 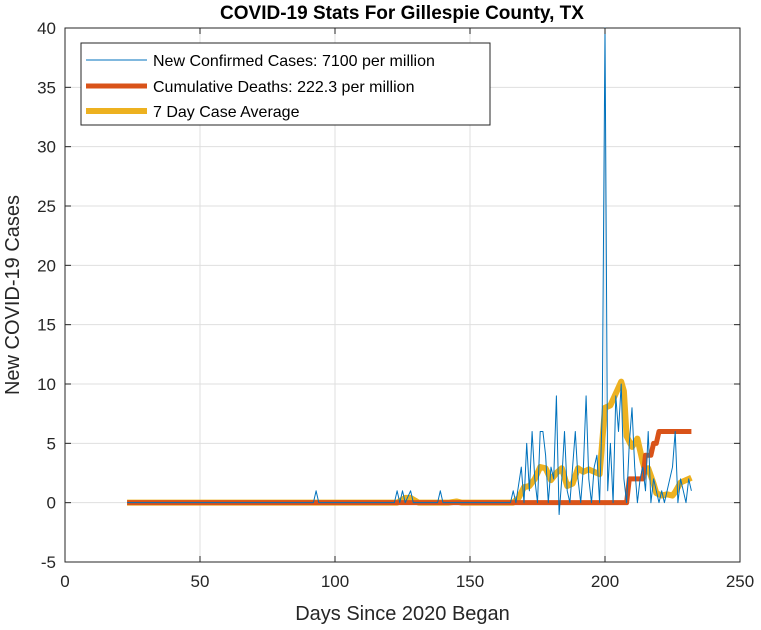 I want to click on x-tick-label: 250, so click(x=740, y=581).